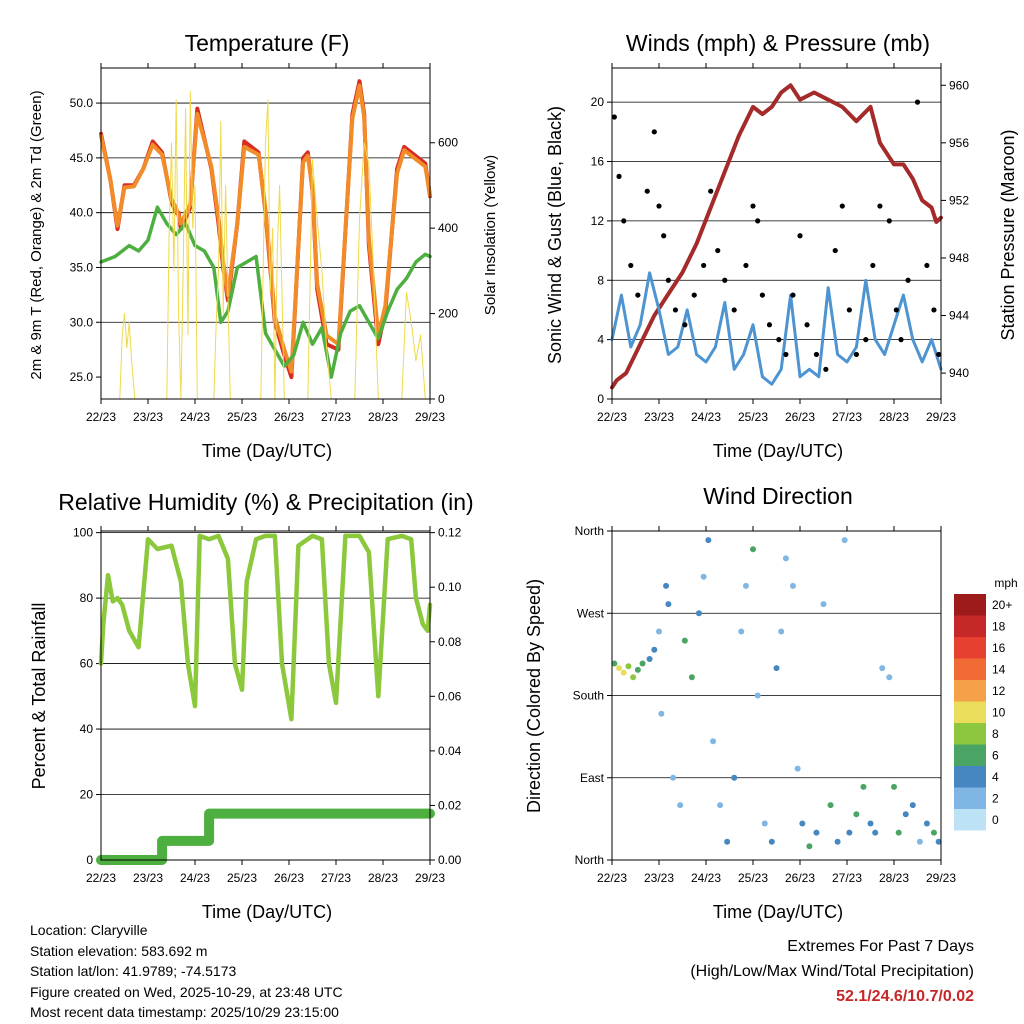  What do you see at coordinates (941, 417) in the screenshot?
I see `winds-xtick-label: 29/23` at bounding box center [941, 417].